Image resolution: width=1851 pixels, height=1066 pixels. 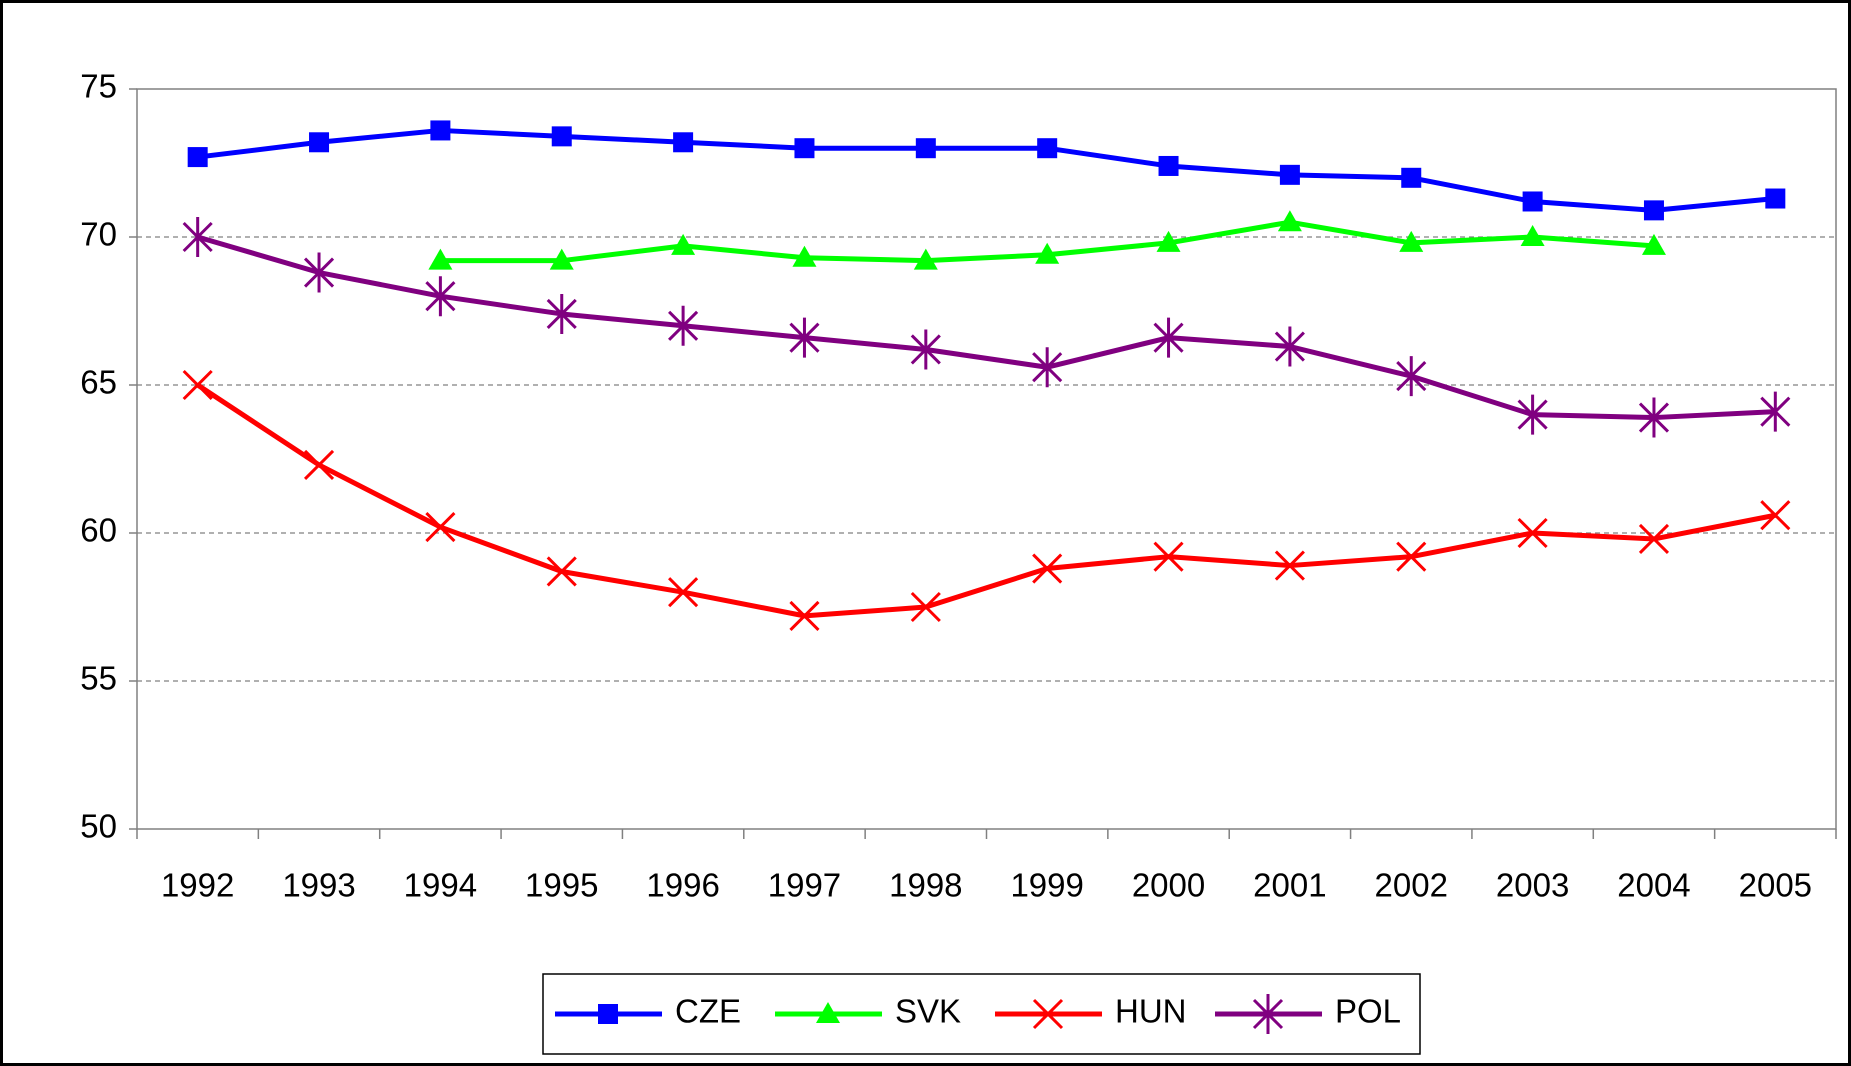 What do you see at coordinates (708, 1011) in the screenshot?
I see `legend-label: CZE` at bounding box center [708, 1011].